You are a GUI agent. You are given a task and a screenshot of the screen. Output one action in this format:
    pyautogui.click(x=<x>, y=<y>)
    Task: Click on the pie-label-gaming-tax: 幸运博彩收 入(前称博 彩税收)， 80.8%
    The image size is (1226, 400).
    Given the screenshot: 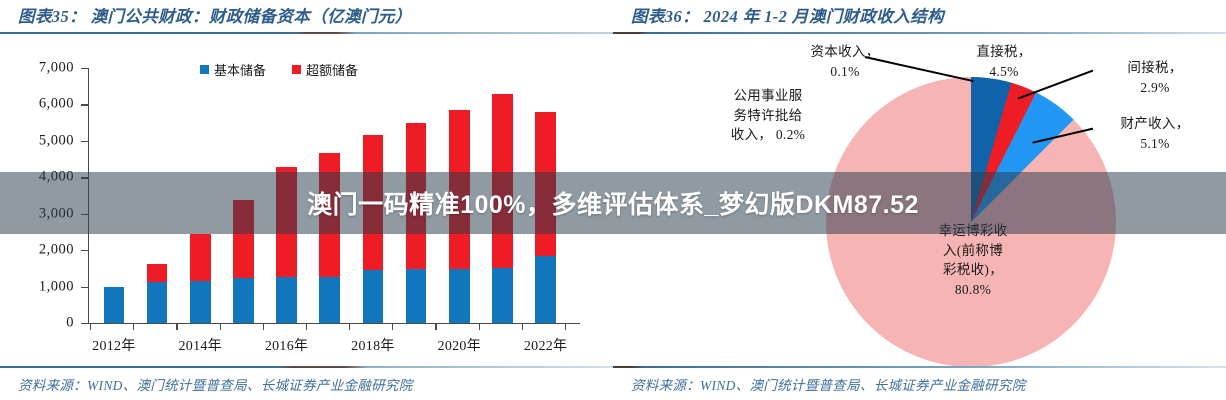 What is the action you would take?
    pyautogui.click(x=973, y=260)
    